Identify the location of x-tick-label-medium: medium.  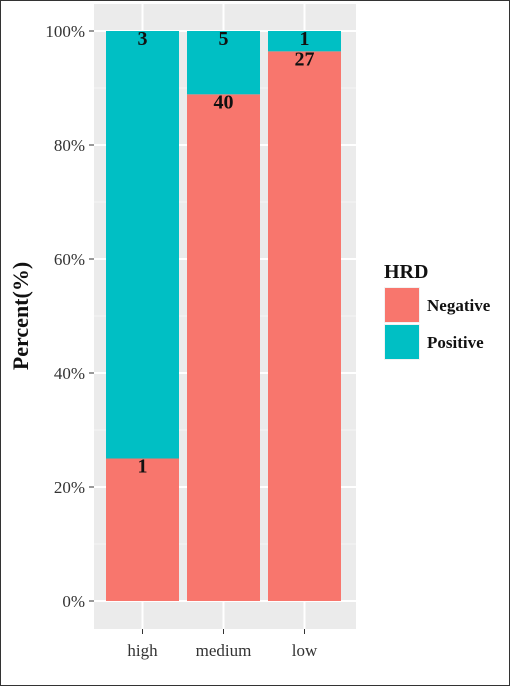
(224, 650).